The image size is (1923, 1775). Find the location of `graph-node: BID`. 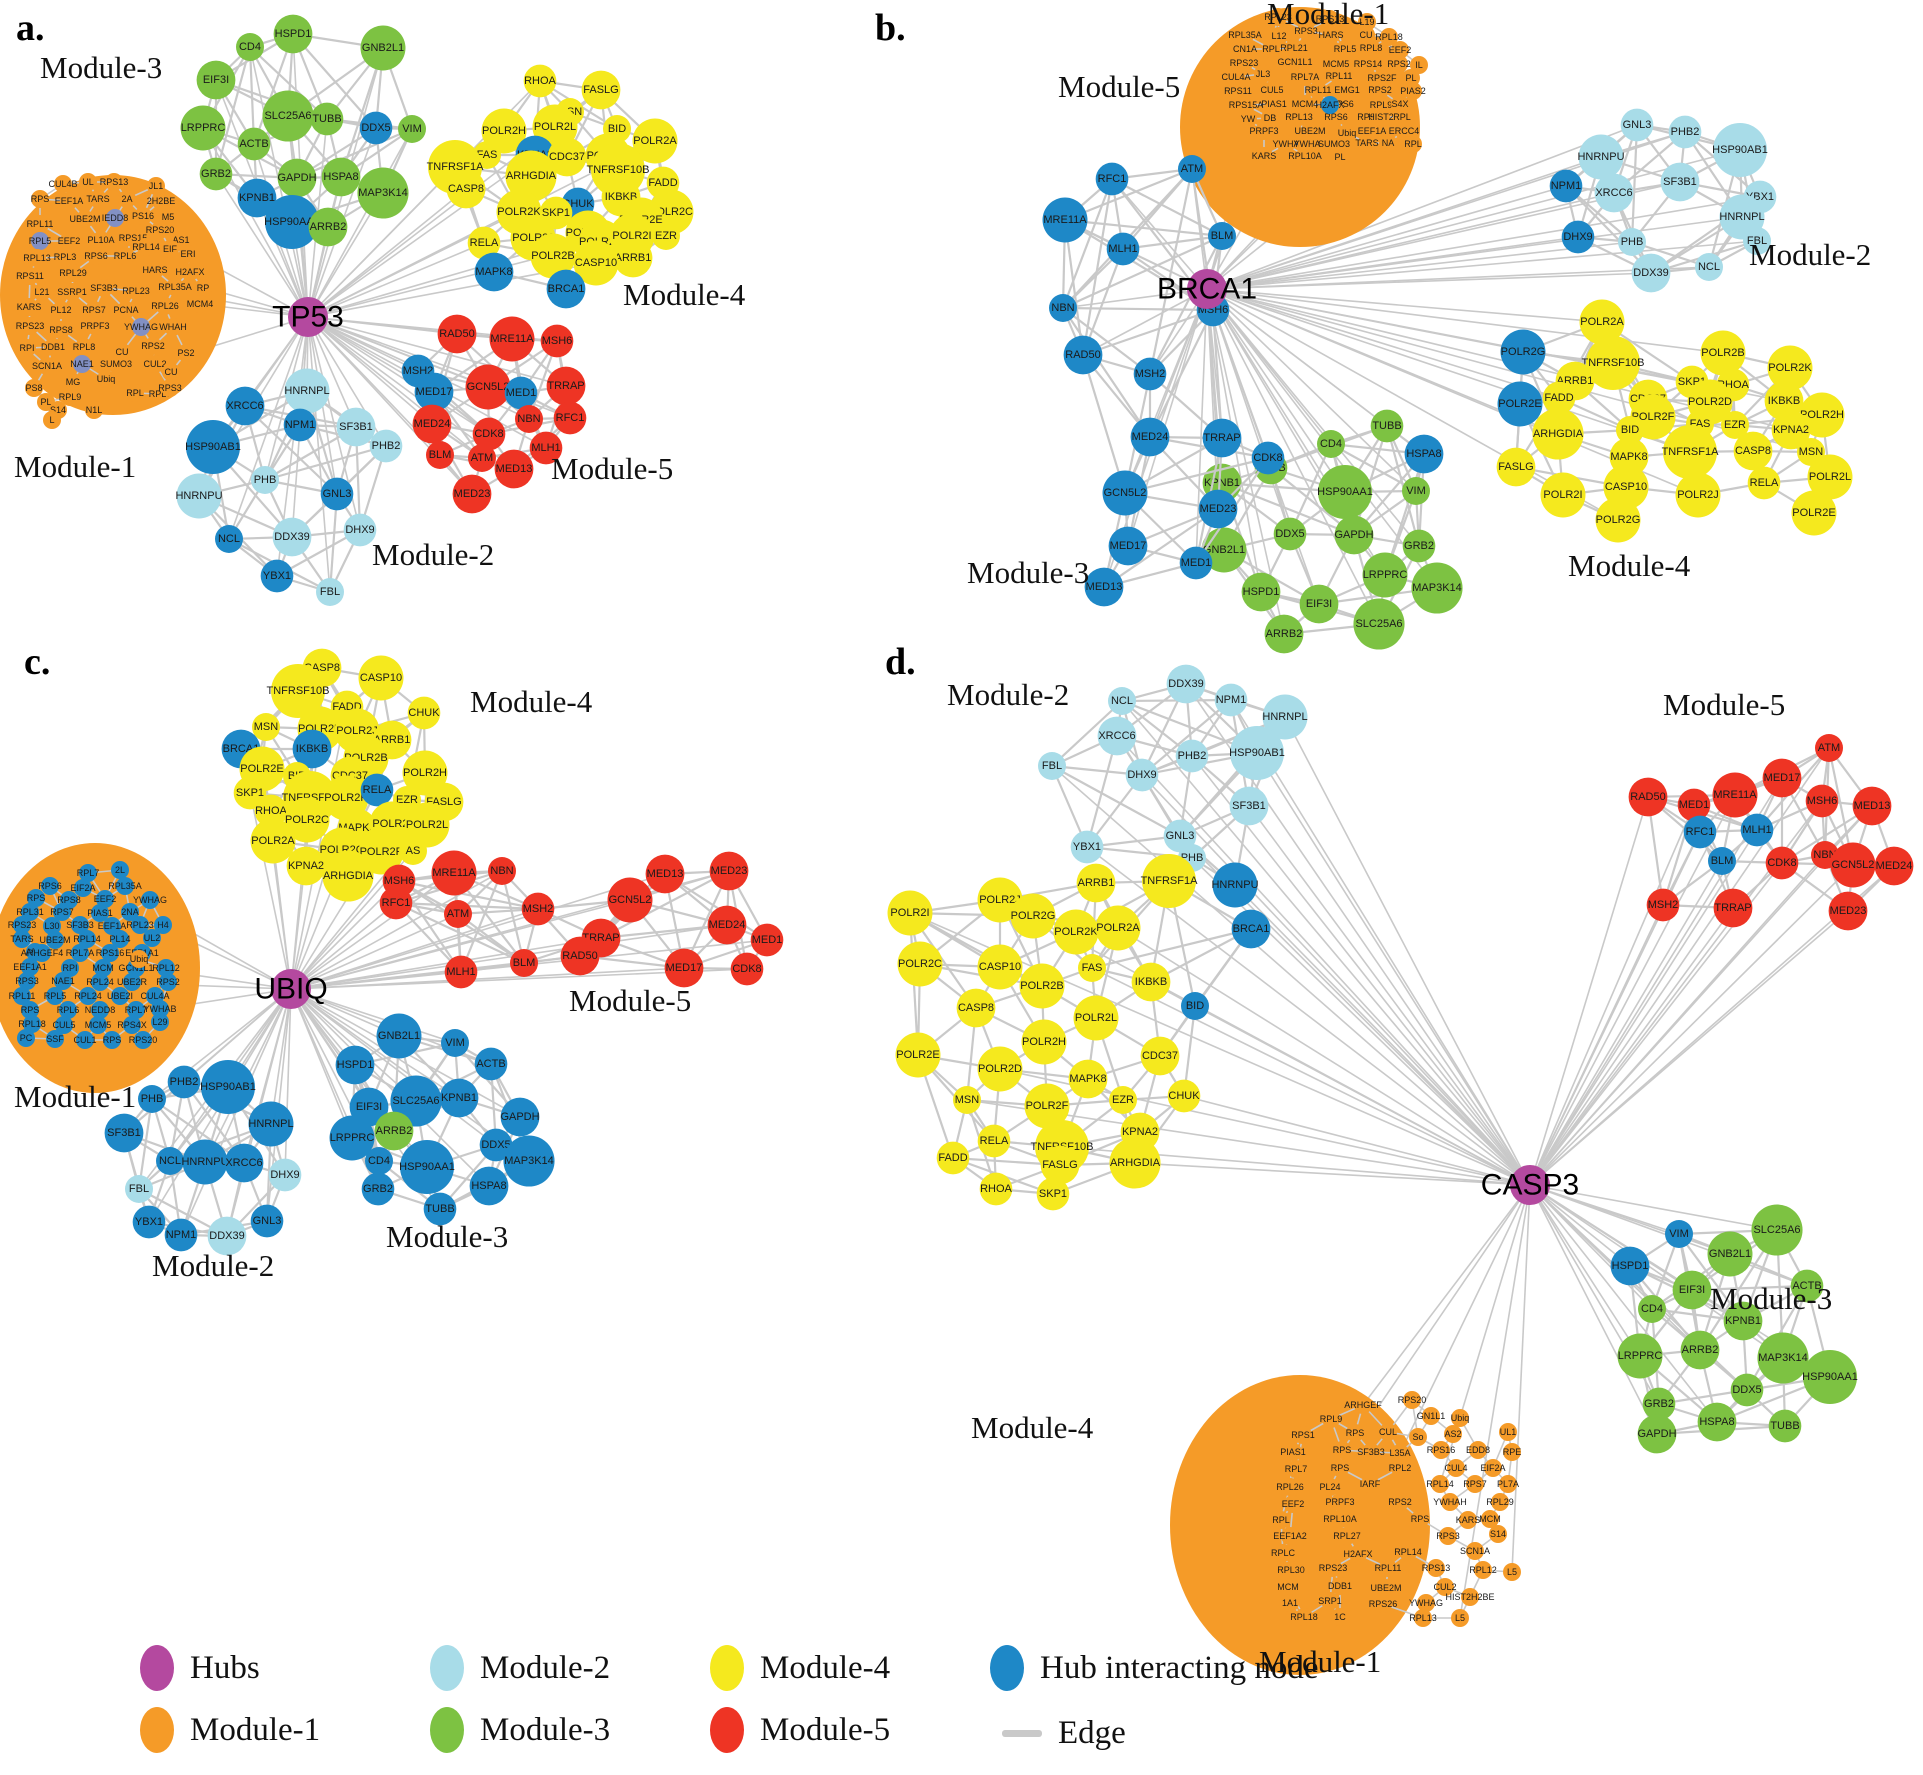

graph-node: BID is located at coordinates (1195, 1006).